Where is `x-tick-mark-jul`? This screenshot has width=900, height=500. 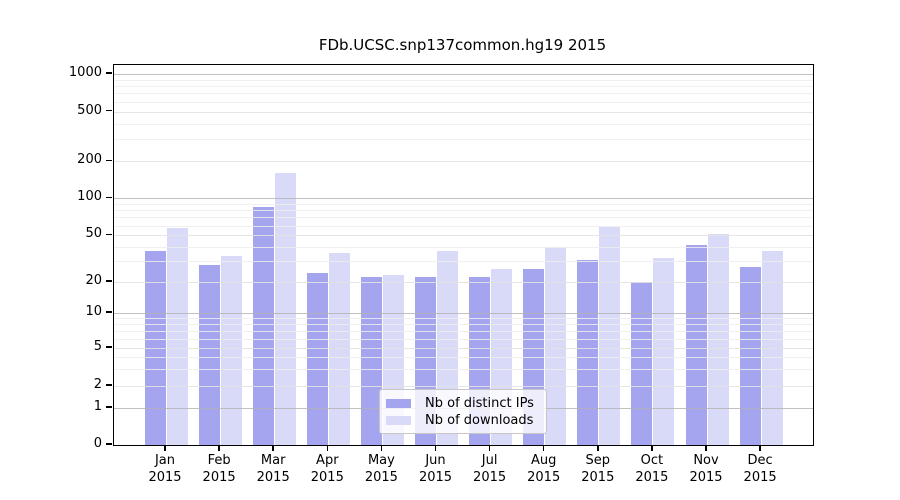 x-tick-mark-jul is located at coordinates (489, 448).